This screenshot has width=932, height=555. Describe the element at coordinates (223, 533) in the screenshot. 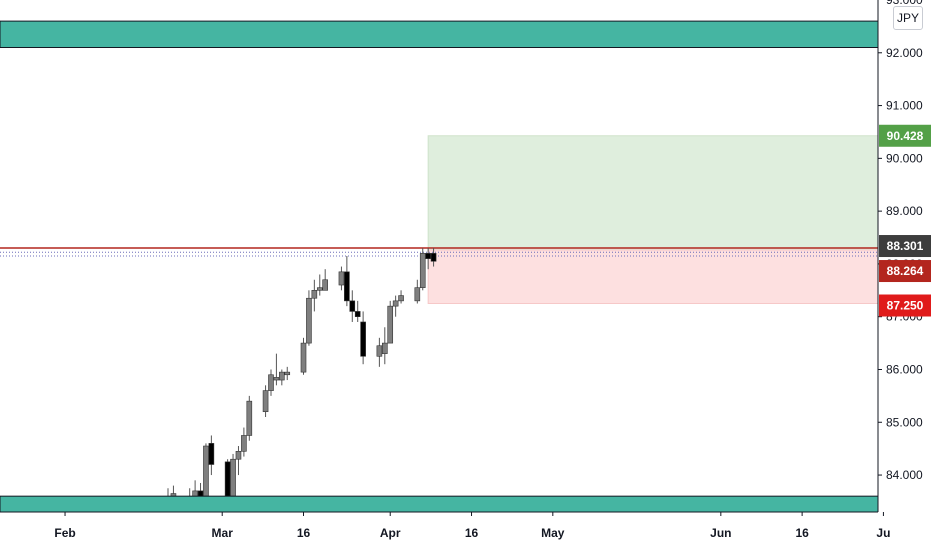

I see `x-tick-label: Mar` at that location.